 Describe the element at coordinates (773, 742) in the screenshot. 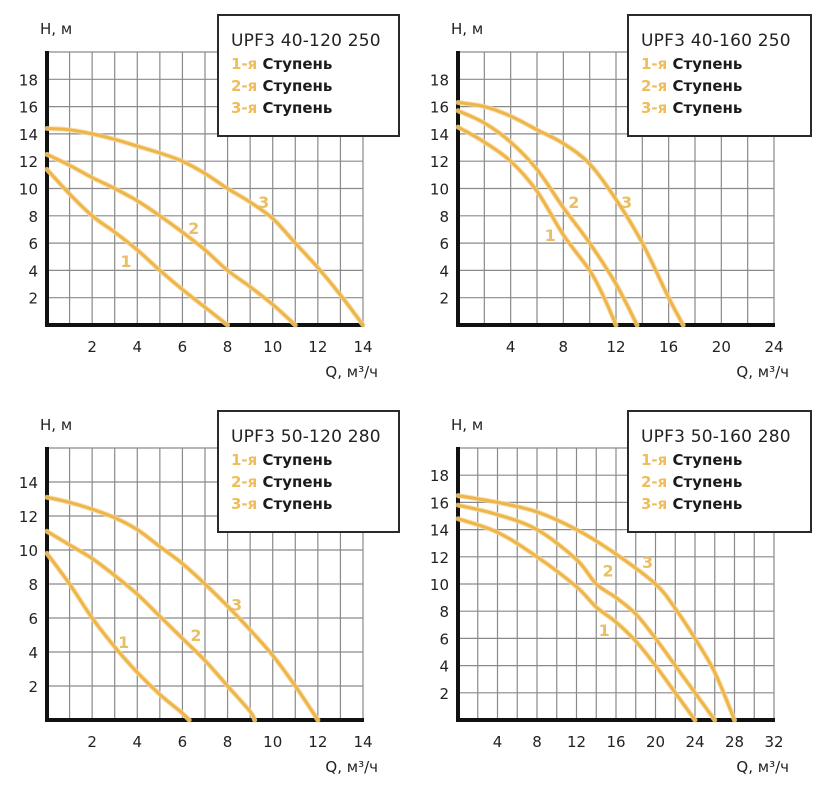

I see `x-tick-label: 32` at that location.